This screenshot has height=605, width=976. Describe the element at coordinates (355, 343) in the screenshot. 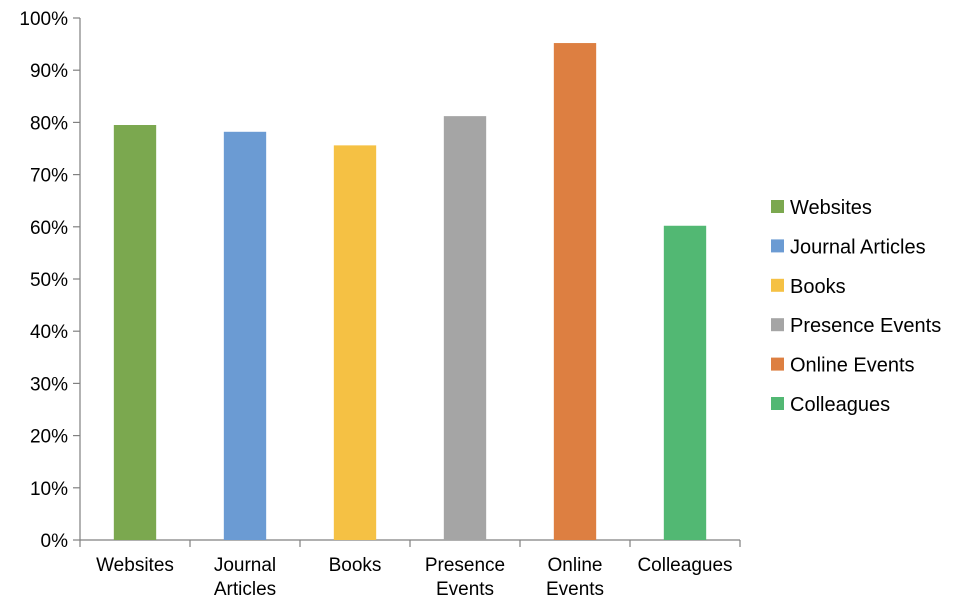

I see `bar-books` at that location.